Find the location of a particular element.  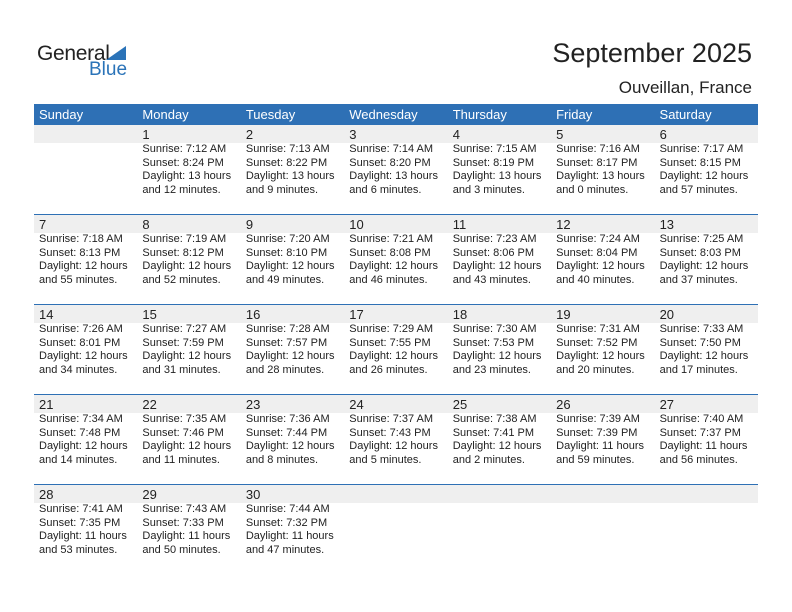

day-set: Sunset: 8:10 PM is located at coordinates (286, 252).